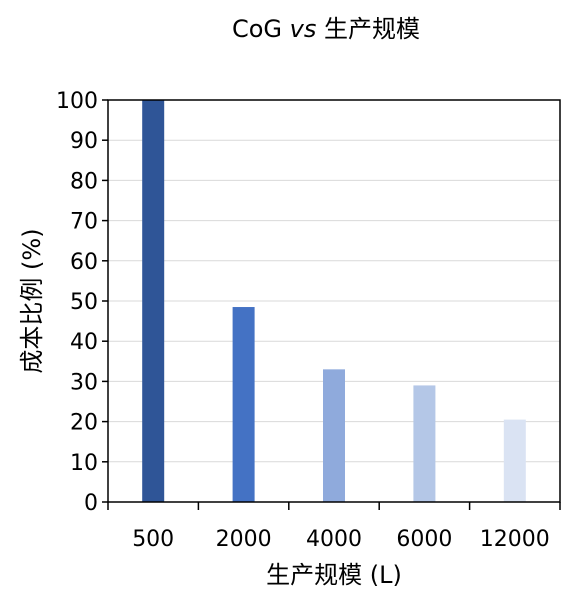 The width and height of the screenshot is (574, 592). What do you see at coordinates (84, 262) in the screenshot?
I see `y-tick-label: 60` at bounding box center [84, 262].